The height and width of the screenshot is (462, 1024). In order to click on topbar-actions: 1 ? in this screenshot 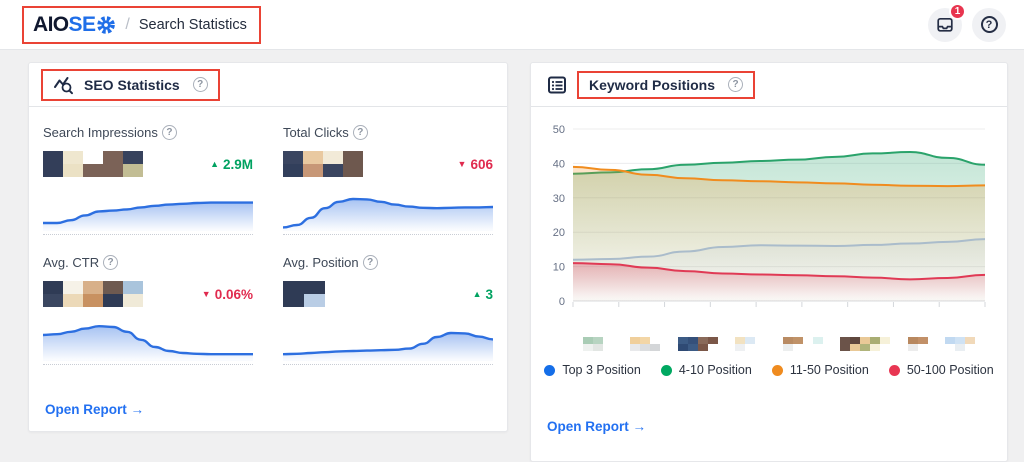, I will do `click(967, 22)`.